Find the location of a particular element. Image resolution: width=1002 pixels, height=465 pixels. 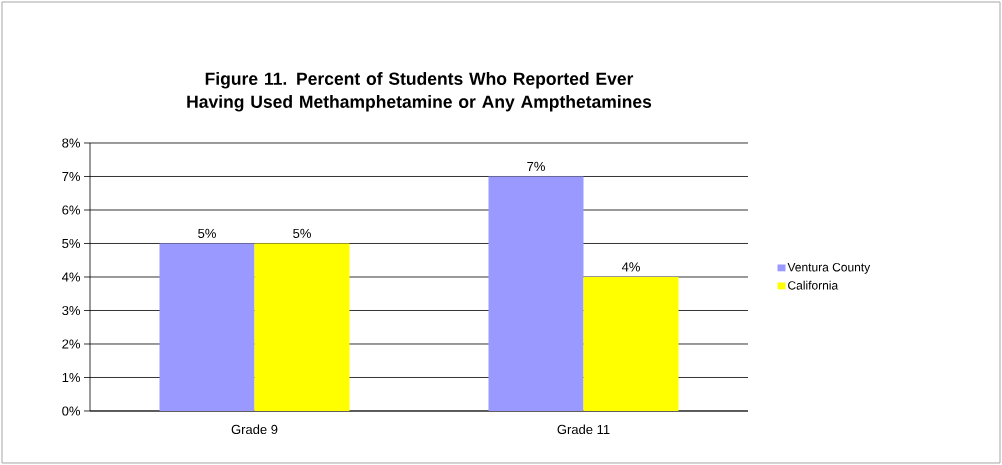

y-tick-label: 1% is located at coordinates (71, 377).